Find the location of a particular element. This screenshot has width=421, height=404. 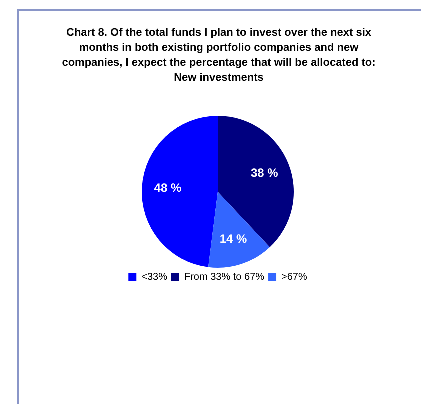

legend-label: >67% is located at coordinates (295, 277).